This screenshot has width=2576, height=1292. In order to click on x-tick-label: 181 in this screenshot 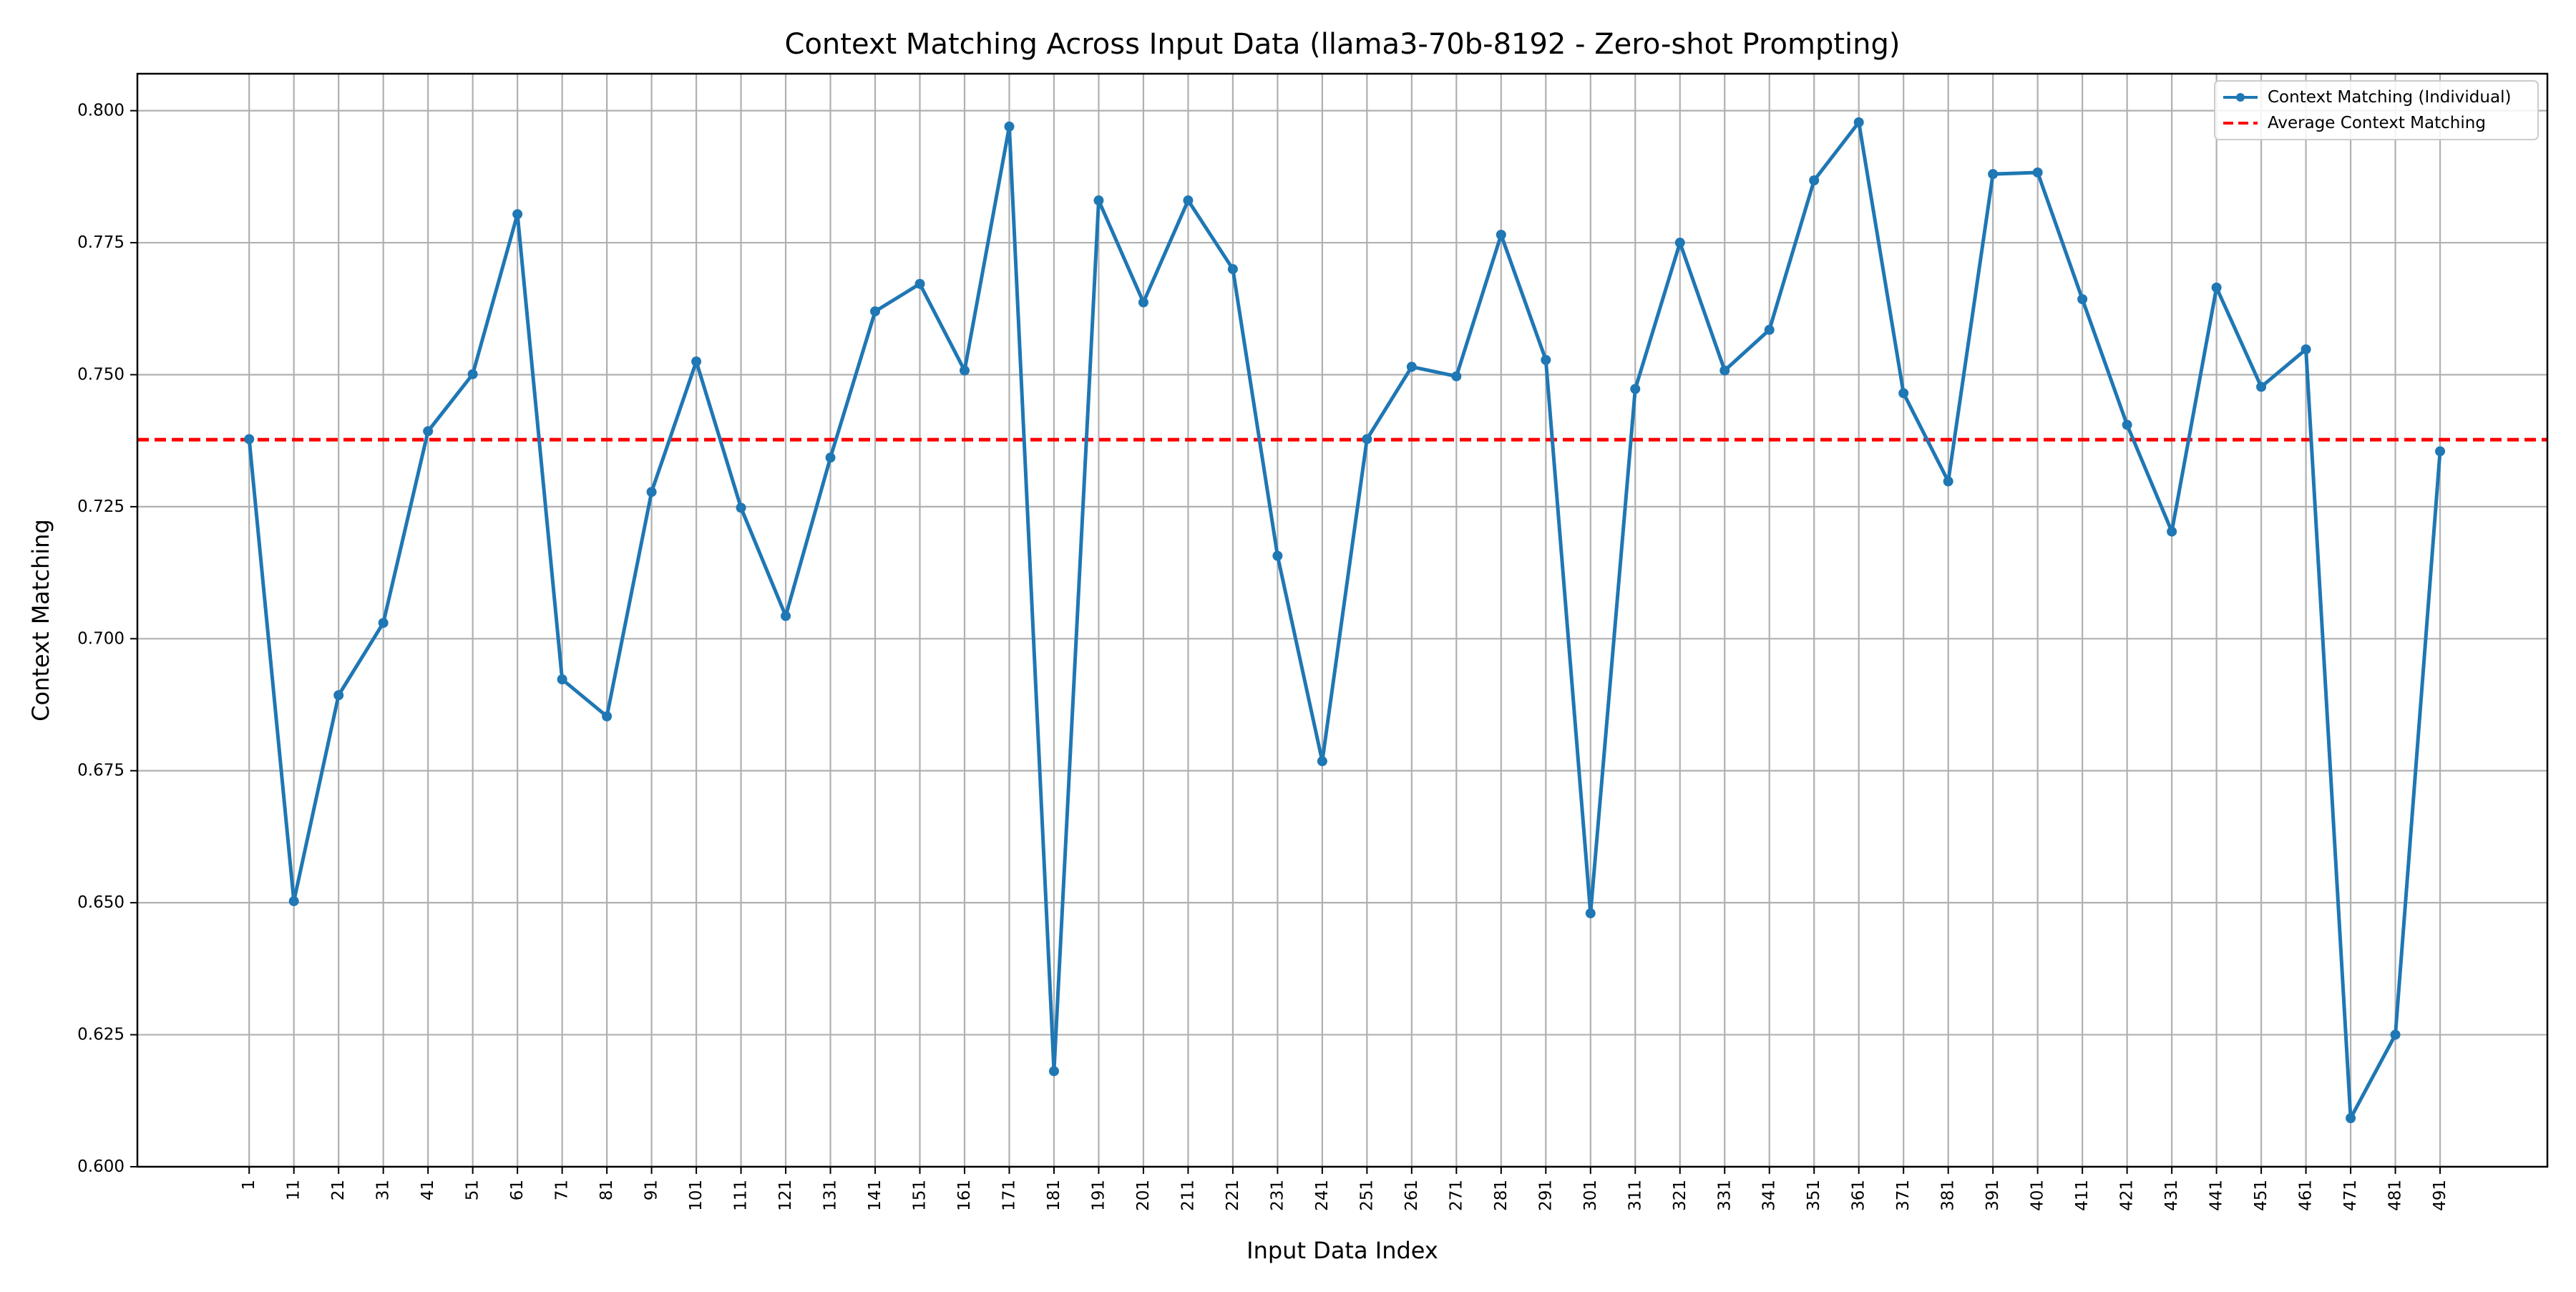, I will do `click(1054, 1195)`.